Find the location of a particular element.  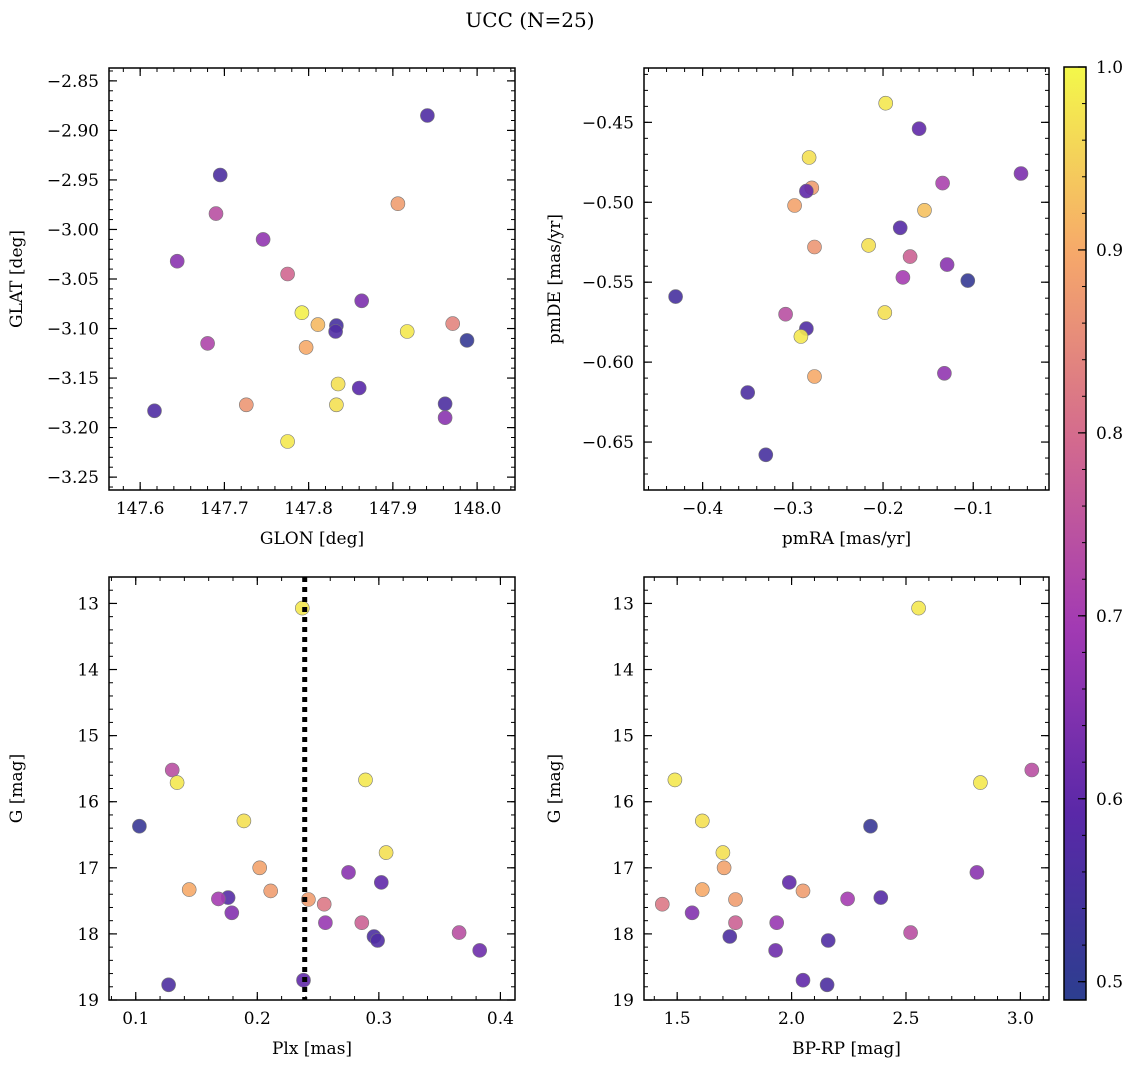

y-tick-label: −2.85 is located at coordinates (73, 82).